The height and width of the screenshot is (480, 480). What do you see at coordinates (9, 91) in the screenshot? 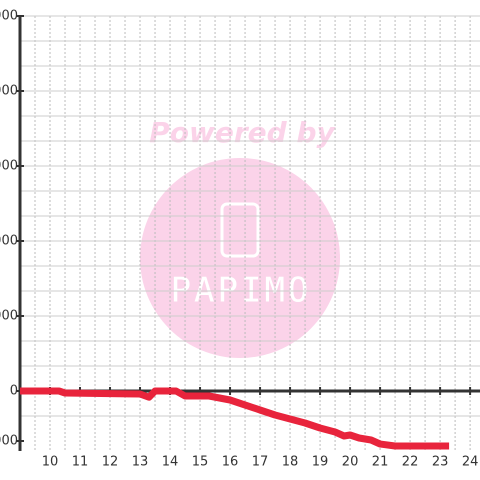
I see `y-tick-label: 120,000` at bounding box center [9, 91].